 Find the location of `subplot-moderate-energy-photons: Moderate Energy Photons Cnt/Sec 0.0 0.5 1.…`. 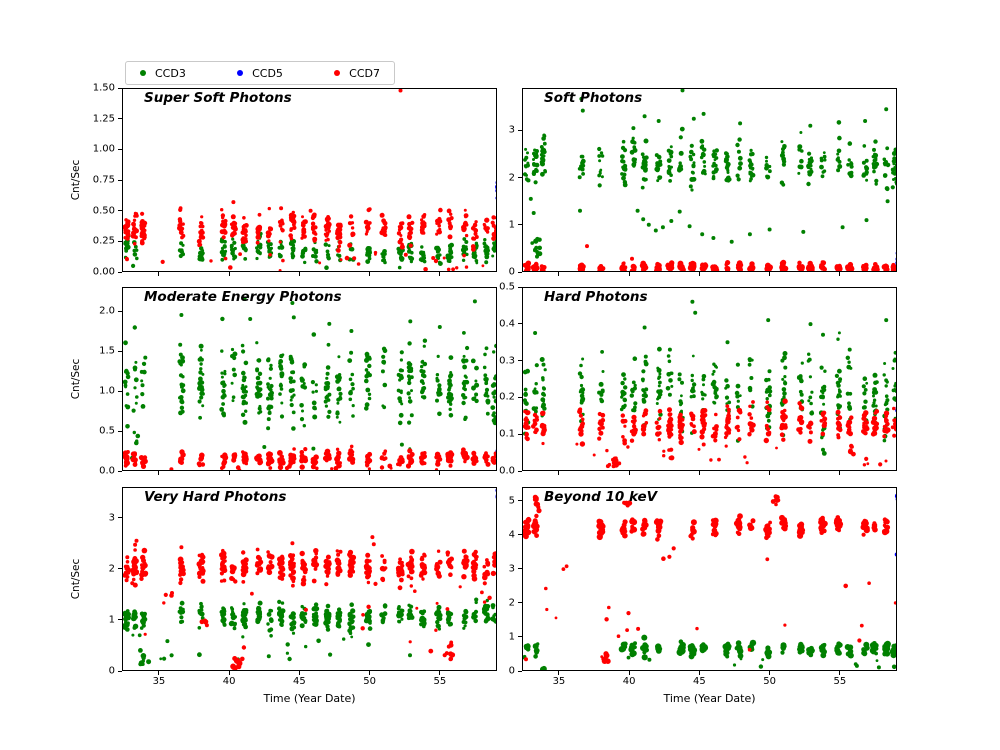

subplot-moderate-energy-photons: Moderate Energy Photons Cnt/Sec 0.0 0.5 1.… is located at coordinates (283, 382).